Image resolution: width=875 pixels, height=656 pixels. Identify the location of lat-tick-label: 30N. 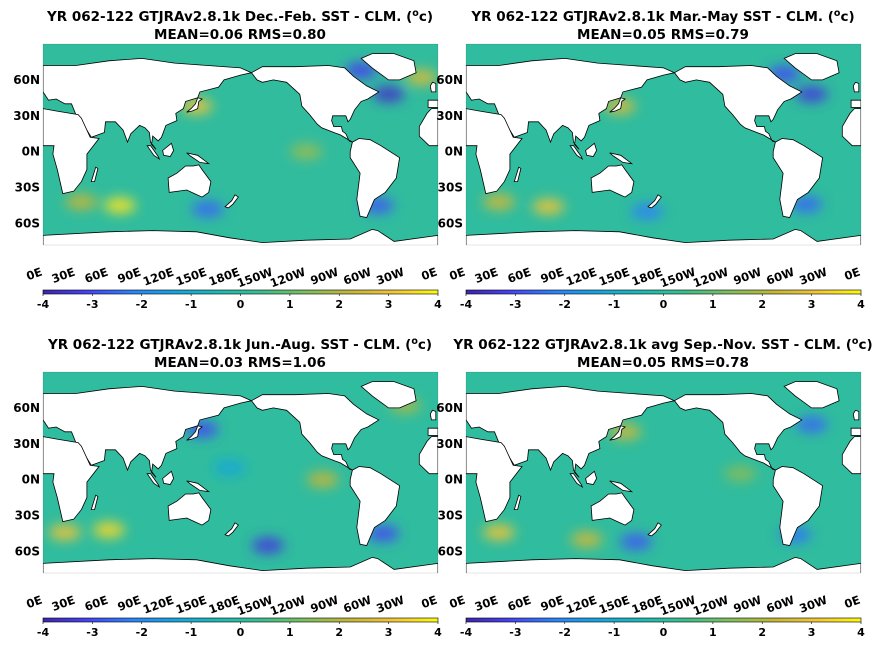
(26, 116).